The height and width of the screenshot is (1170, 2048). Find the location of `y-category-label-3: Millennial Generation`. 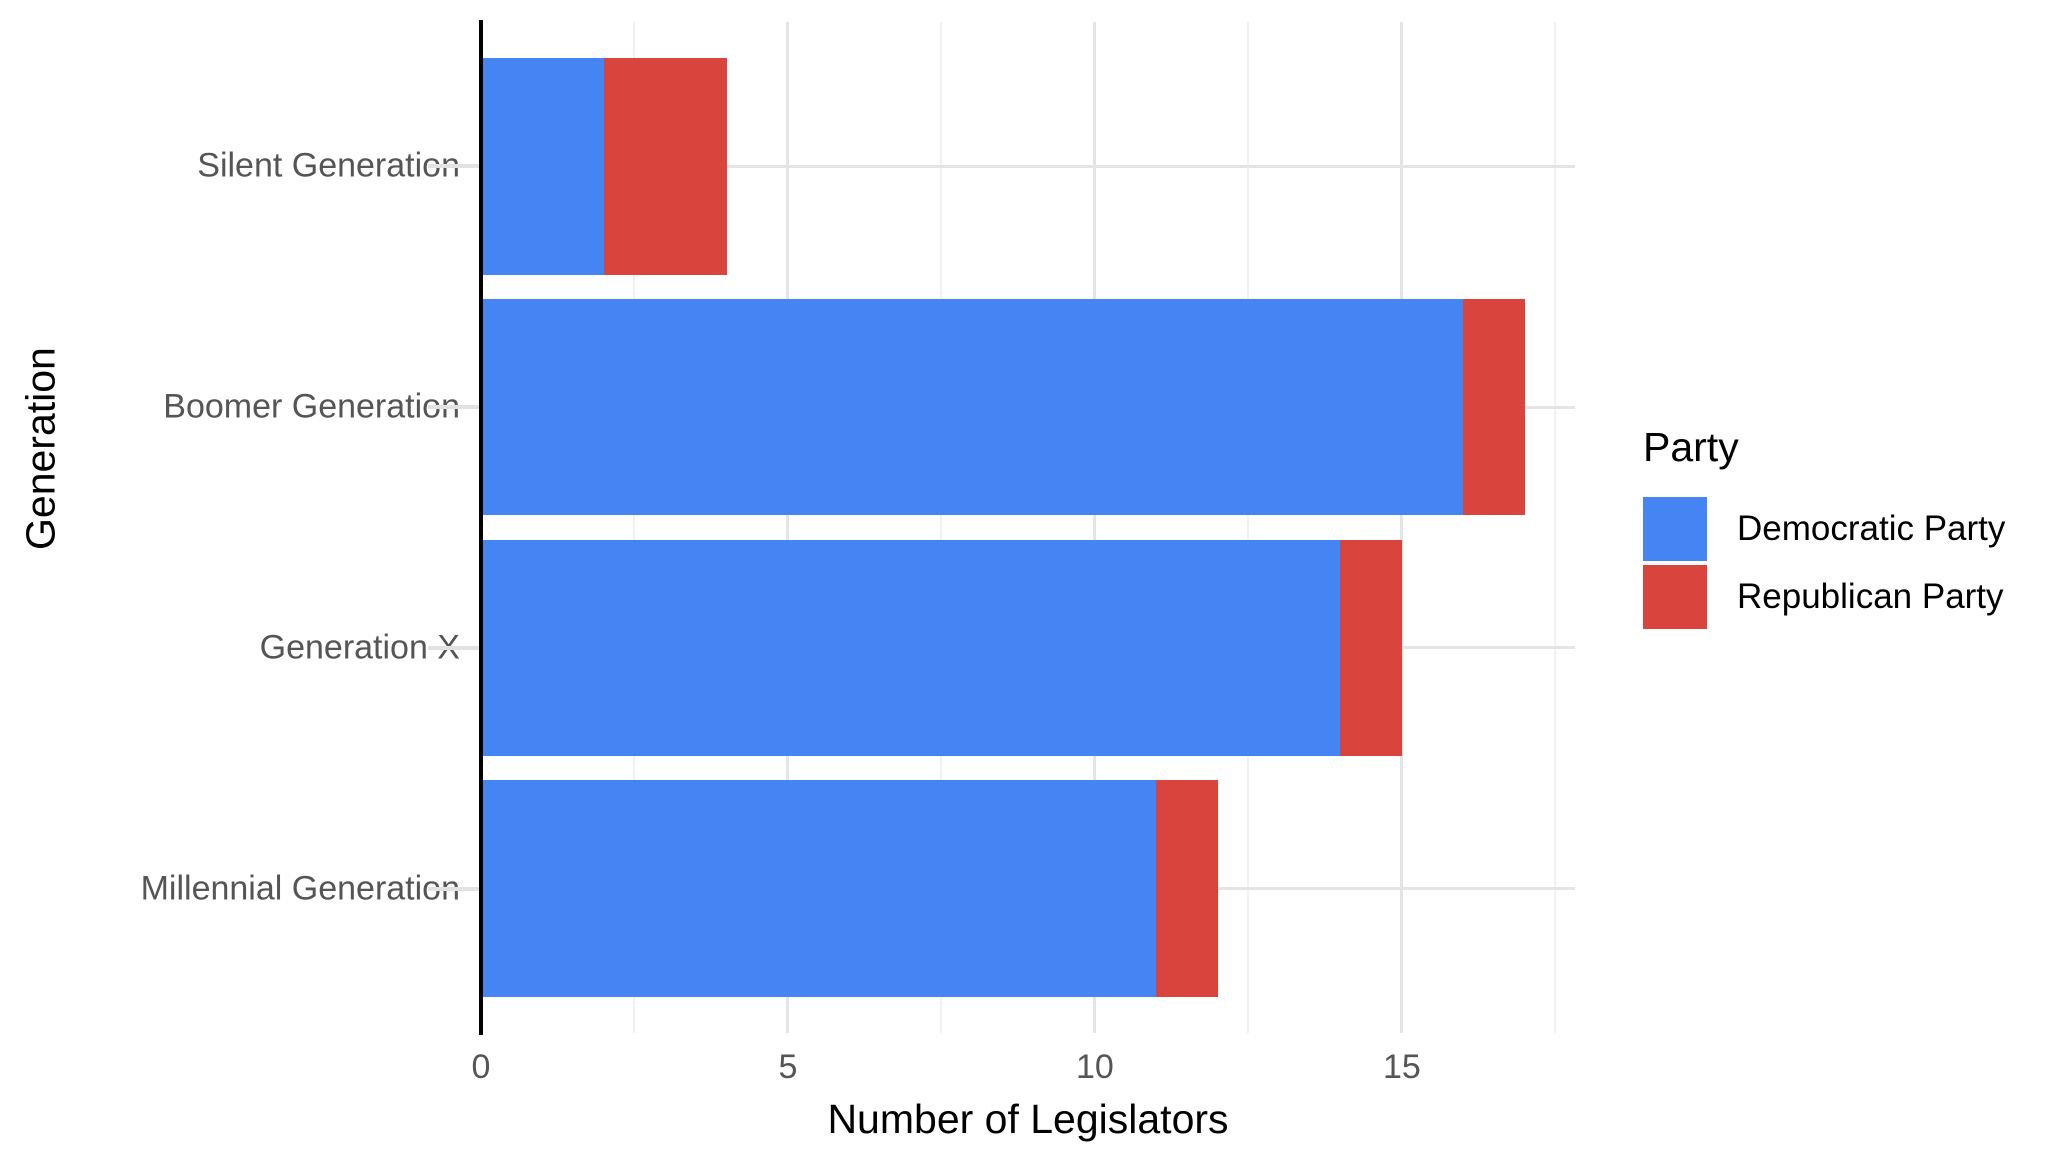

y-category-label-3: Millennial Generation is located at coordinates (300, 888).